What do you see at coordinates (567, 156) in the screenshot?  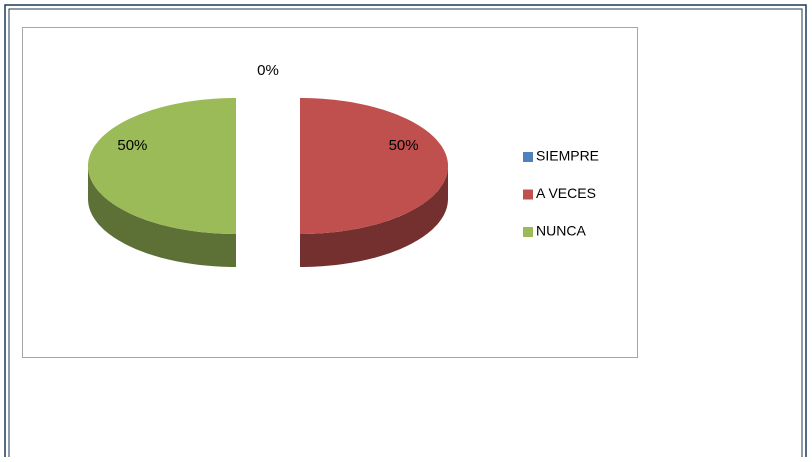 I see `legend-label: SIEMPRE` at bounding box center [567, 156].